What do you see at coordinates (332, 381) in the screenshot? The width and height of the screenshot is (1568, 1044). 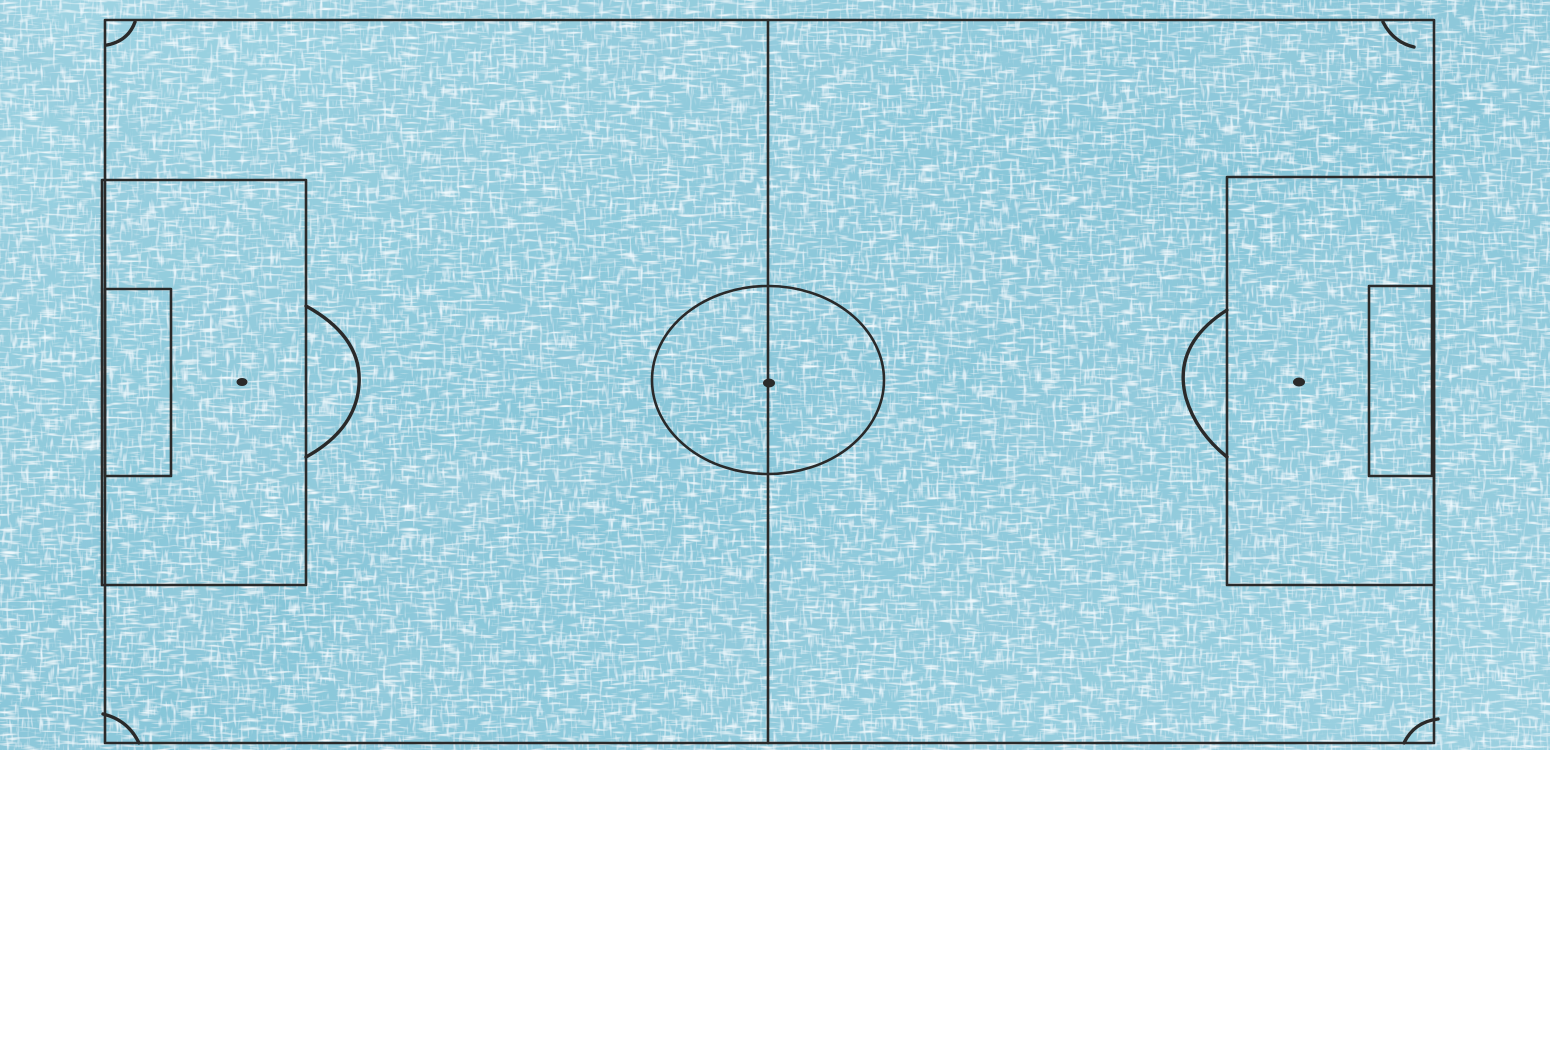 I see `left-penalty-arc` at bounding box center [332, 381].